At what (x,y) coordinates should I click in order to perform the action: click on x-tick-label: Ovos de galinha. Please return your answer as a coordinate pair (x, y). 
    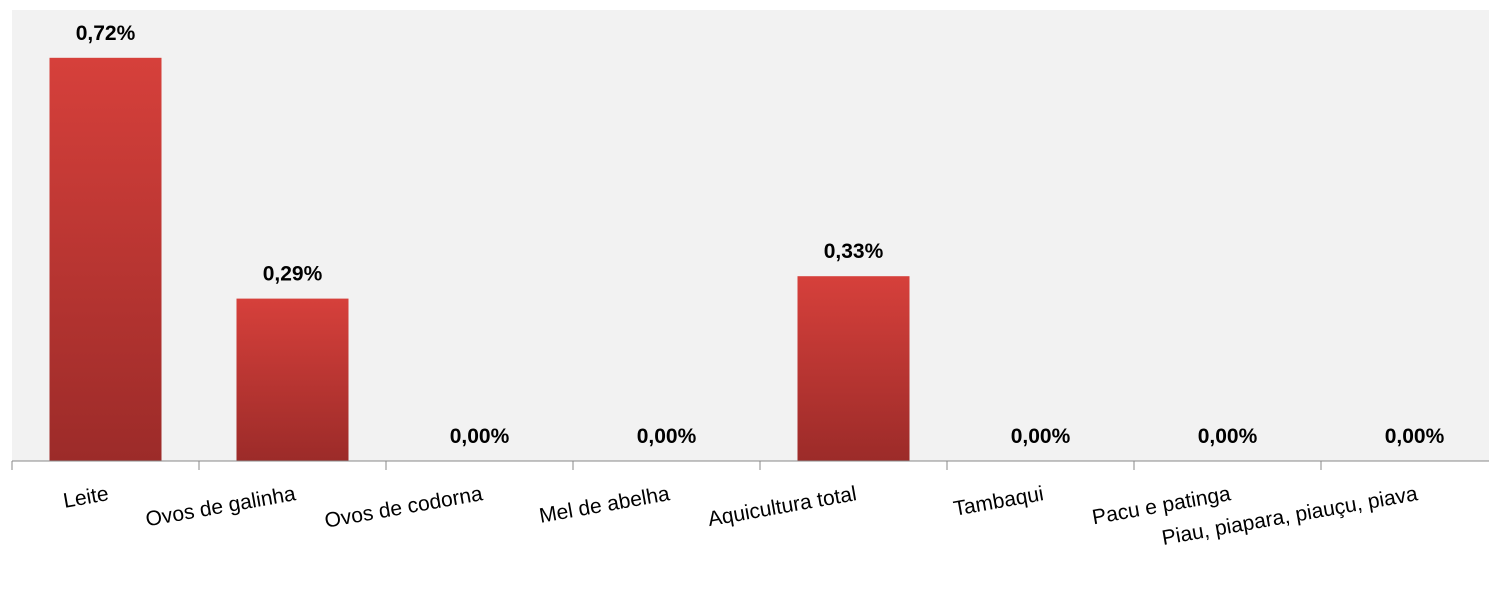
    Looking at the image, I should click on (221, 506).